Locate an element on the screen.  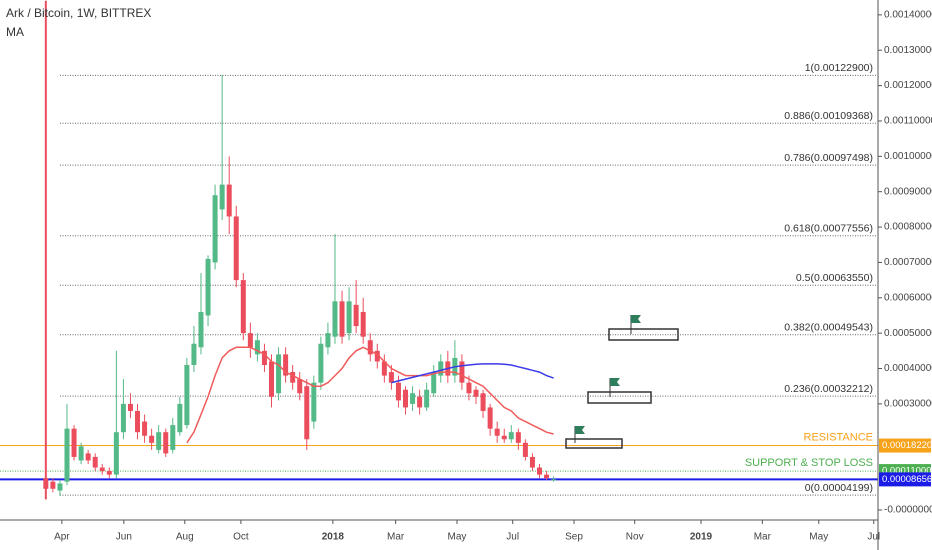
resistance-tag is located at coordinates (905, 445).